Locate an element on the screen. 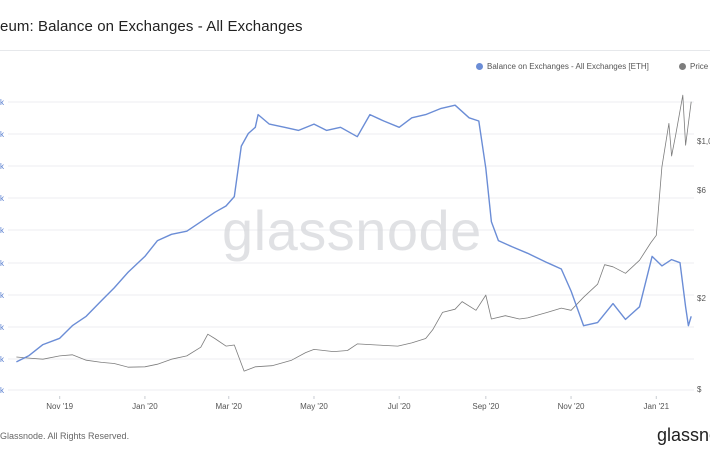 This screenshot has height=458, width=710. legend-dot-price-icon is located at coordinates (682, 66).